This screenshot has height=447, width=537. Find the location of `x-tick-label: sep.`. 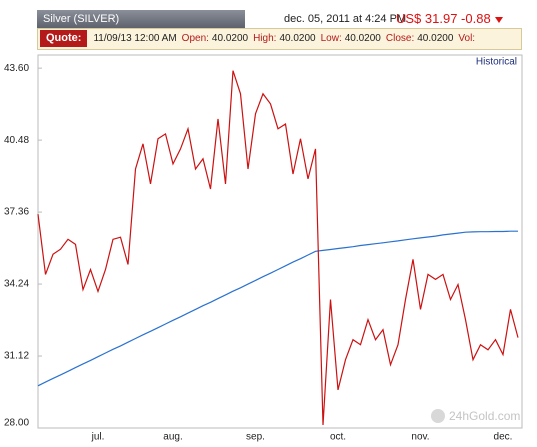

x-tick-label: sep. is located at coordinates (255, 437).